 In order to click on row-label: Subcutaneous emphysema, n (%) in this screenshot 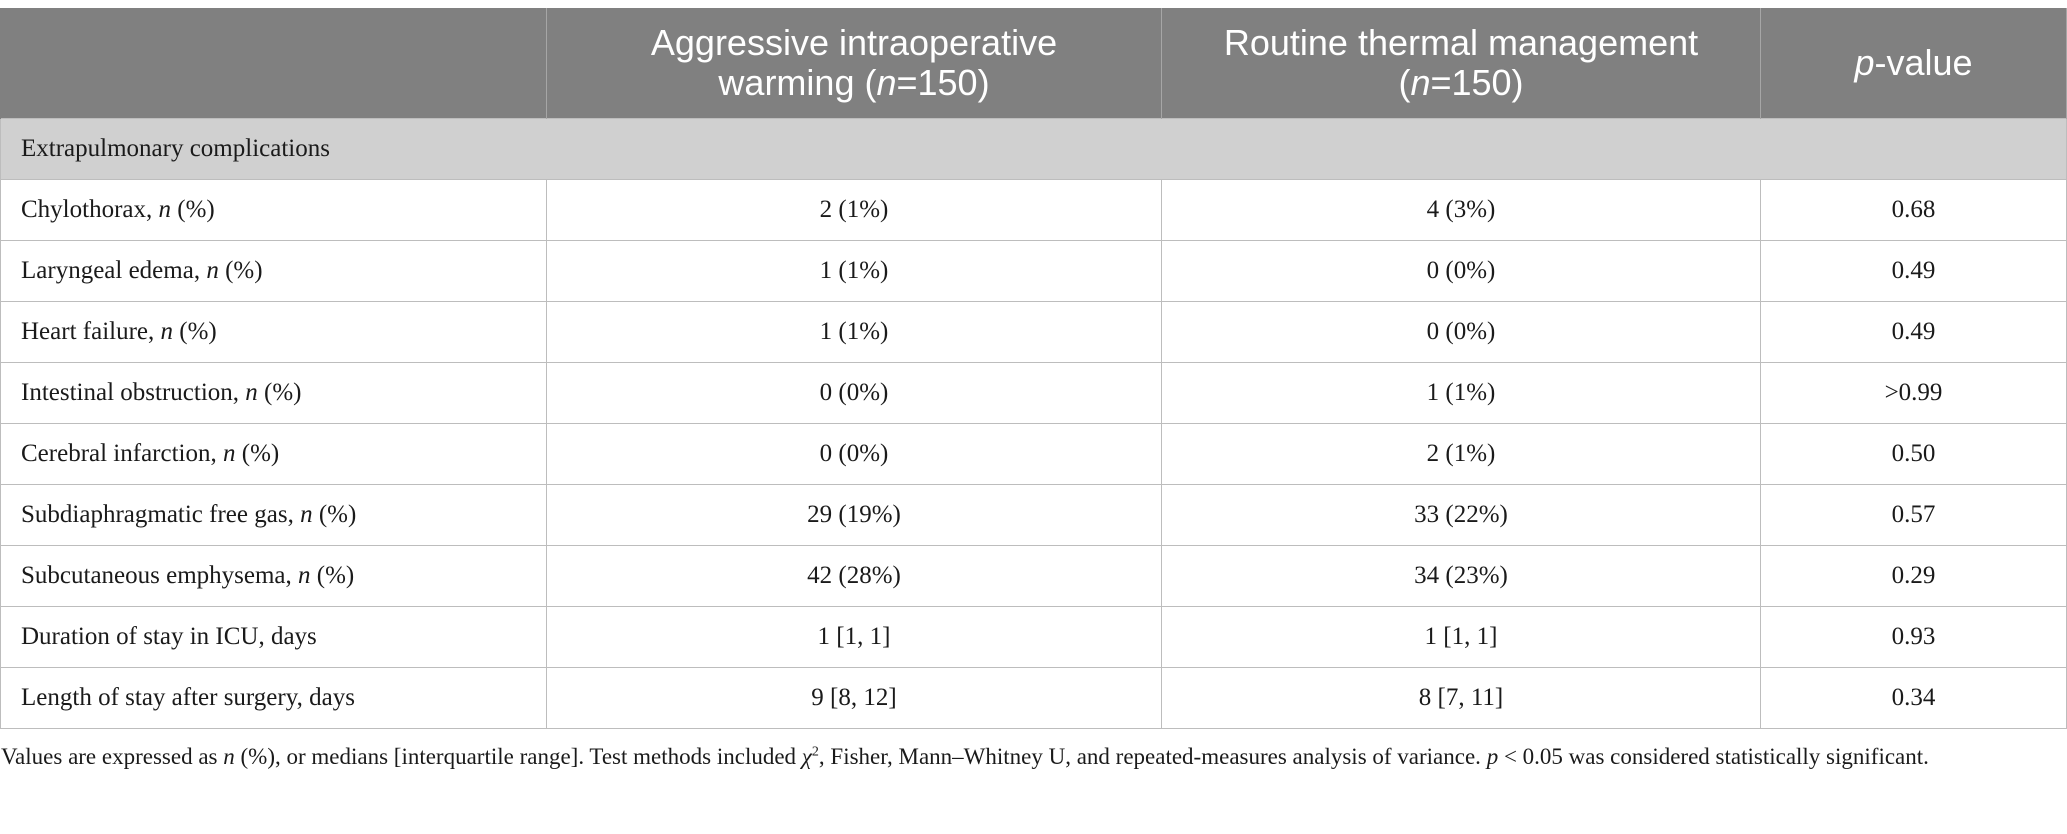, I will do `click(273, 576)`.